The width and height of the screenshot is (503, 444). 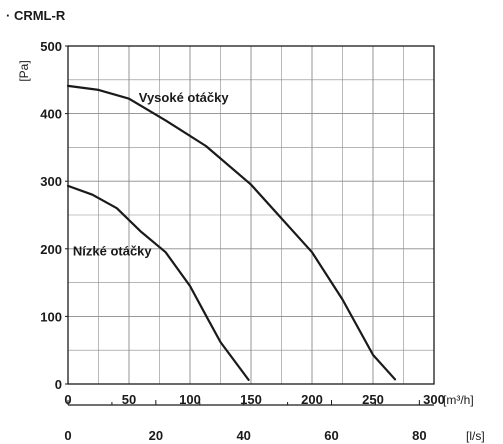 What do you see at coordinates (58, 384) in the screenshot?
I see `y-tick-label: 0` at bounding box center [58, 384].